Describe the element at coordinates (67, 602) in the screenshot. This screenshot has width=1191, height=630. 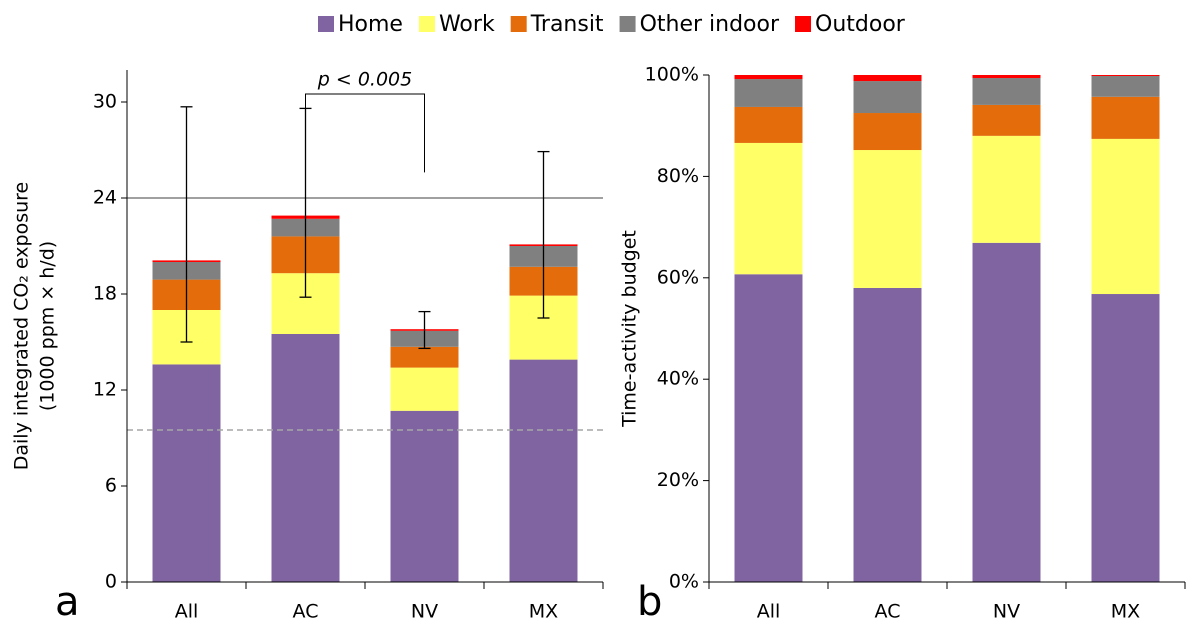
I see `panel-label: a` at that location.